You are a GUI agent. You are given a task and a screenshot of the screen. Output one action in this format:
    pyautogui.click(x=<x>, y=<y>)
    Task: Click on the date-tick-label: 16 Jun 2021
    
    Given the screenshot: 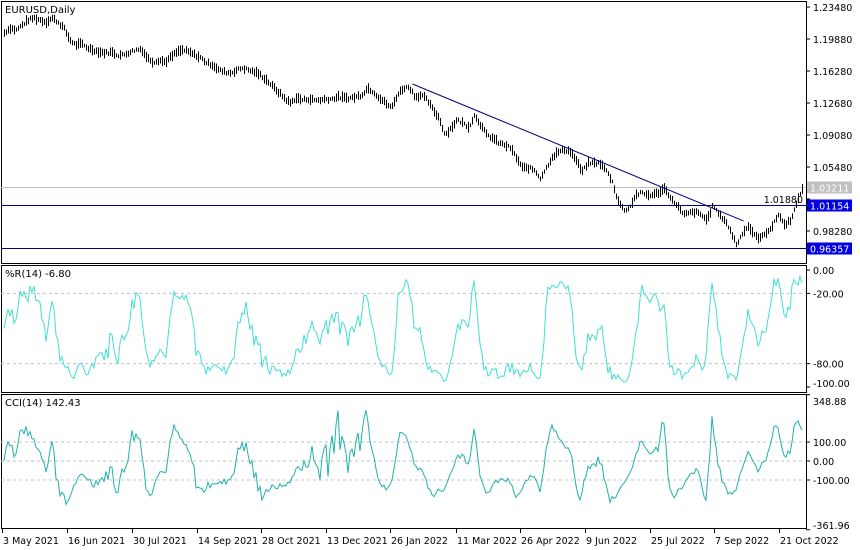 What is the action you would take?
    pyautogui.click(x=96, y=541)
    